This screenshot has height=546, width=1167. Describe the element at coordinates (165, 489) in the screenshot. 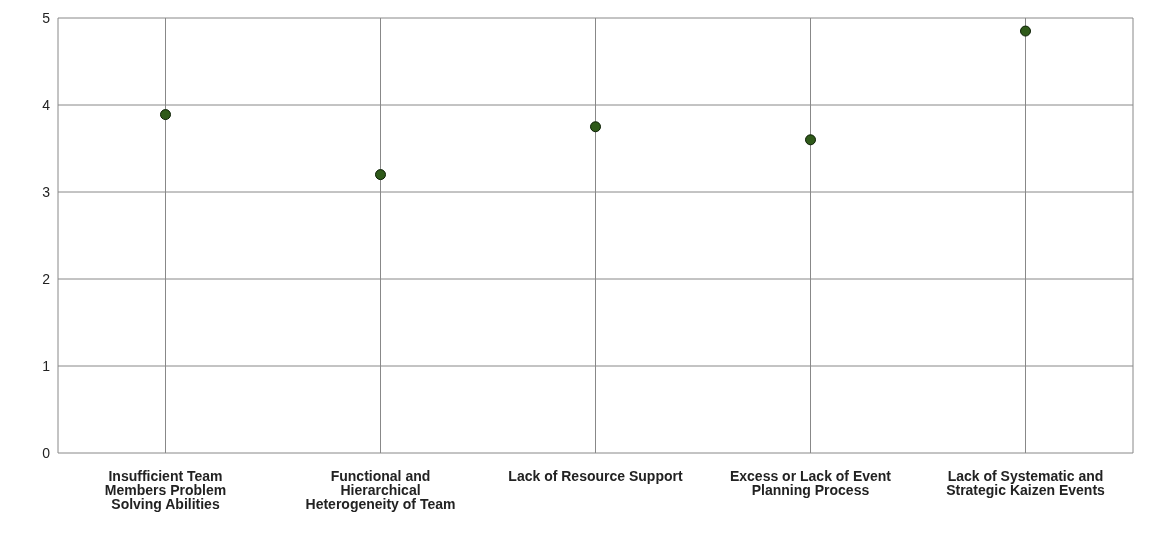

I see `x-tick-label: Insufficient Team Members Problem Solving Abilities` at that location.